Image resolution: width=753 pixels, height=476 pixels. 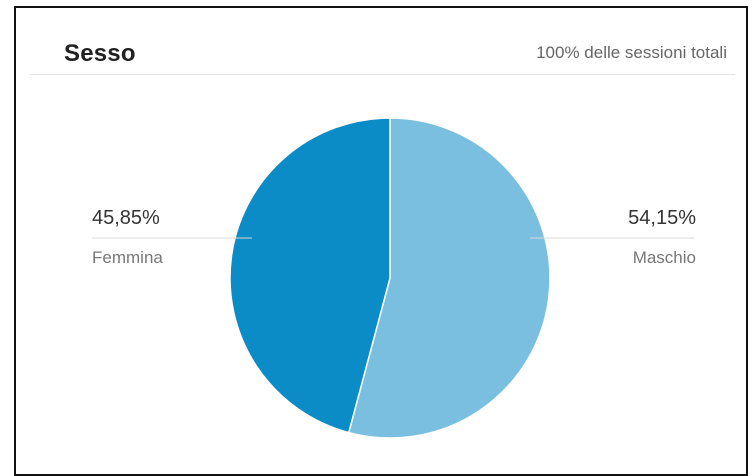 I want to click on card-title: Sesso, so click(x=100, y=53).